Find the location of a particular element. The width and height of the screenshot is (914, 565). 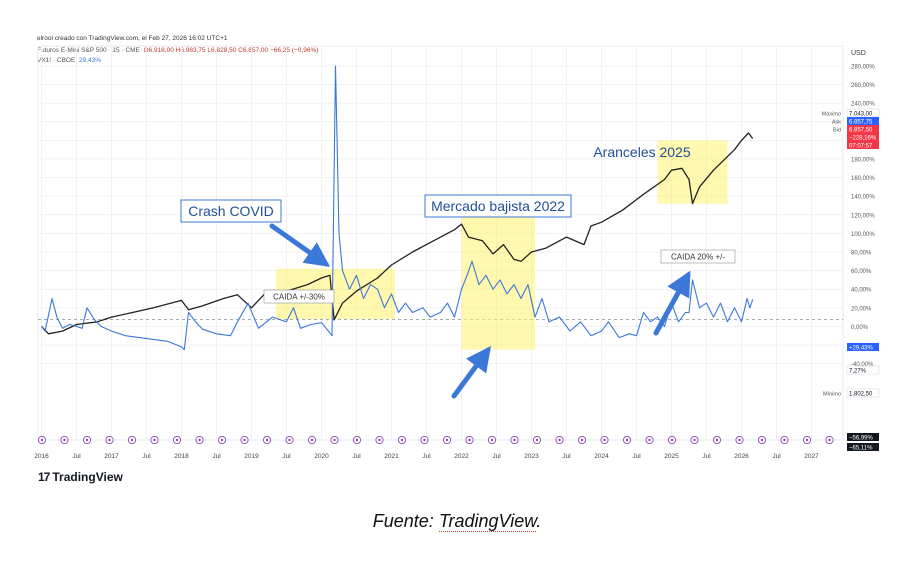

x-tick-label: 2017 is located at coordinates (111, 456).